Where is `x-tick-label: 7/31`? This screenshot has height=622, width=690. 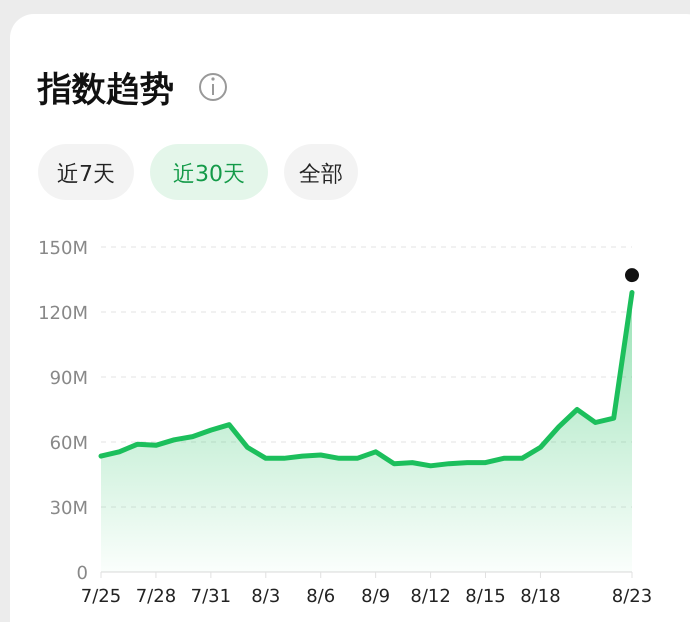
x-tick-label: 7/31 is located at coordinates (211, 596).